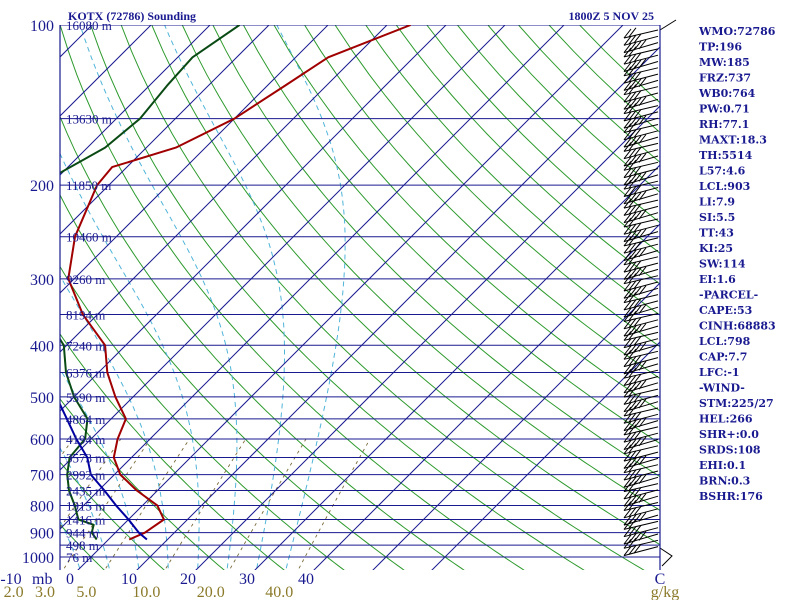 Image resolution: width=800 pixels, height=600 pixels. Describe the element at coordinates (720, 47) in the screenshot. I see `index-entry: TP:196` at that location.